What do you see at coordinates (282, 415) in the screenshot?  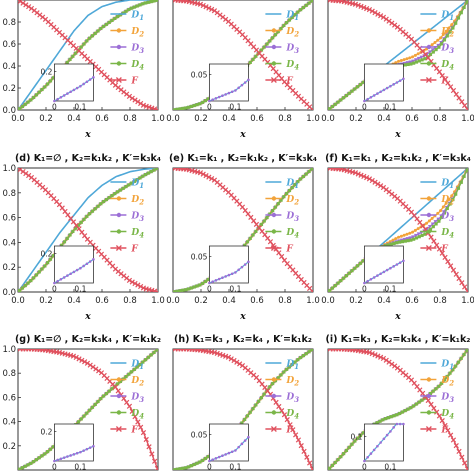 I see `legend-item-D4: D4` at bounding box center [282, 415].